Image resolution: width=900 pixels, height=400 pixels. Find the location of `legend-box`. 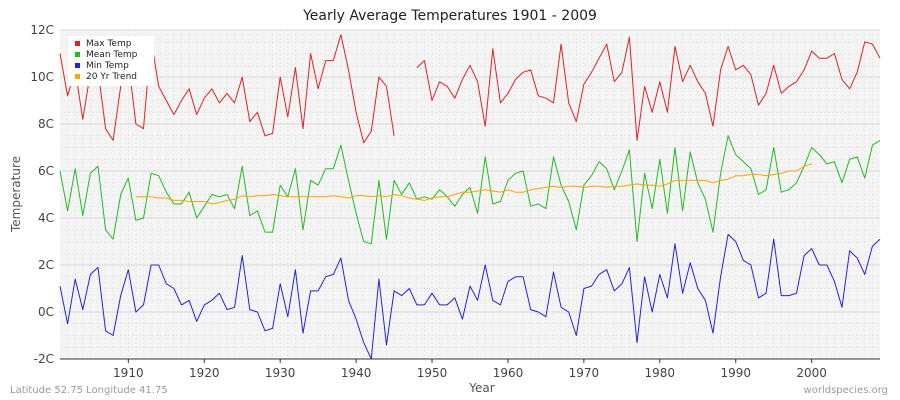

legend-box is located at coordinates (111, 61).